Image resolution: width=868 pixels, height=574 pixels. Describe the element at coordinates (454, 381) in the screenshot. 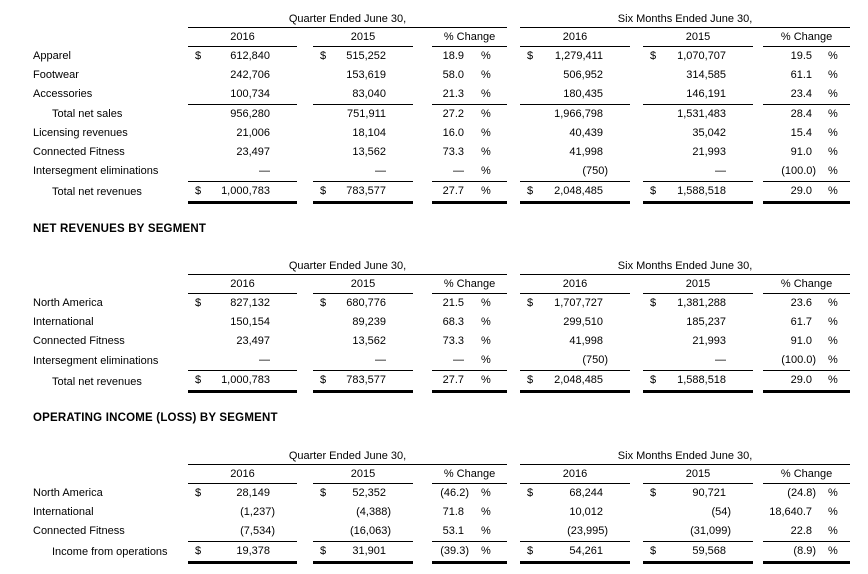

I see `cell-q_change: 27.7` at that location.